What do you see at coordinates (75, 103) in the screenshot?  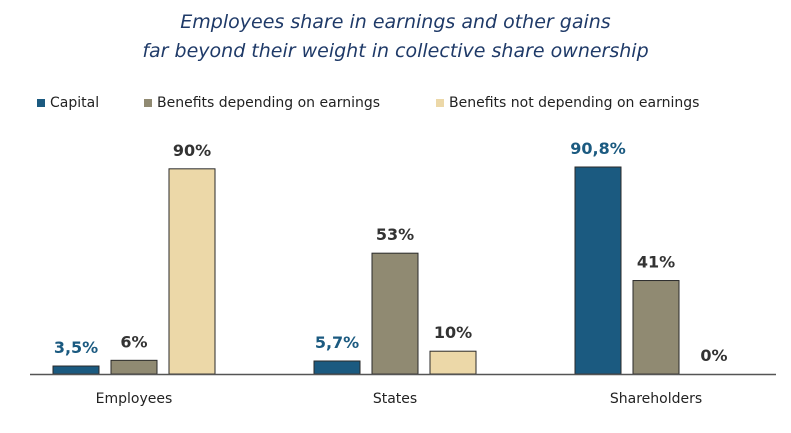 I see `legend-label-capital: Capital` at bounding box center [75, 103].